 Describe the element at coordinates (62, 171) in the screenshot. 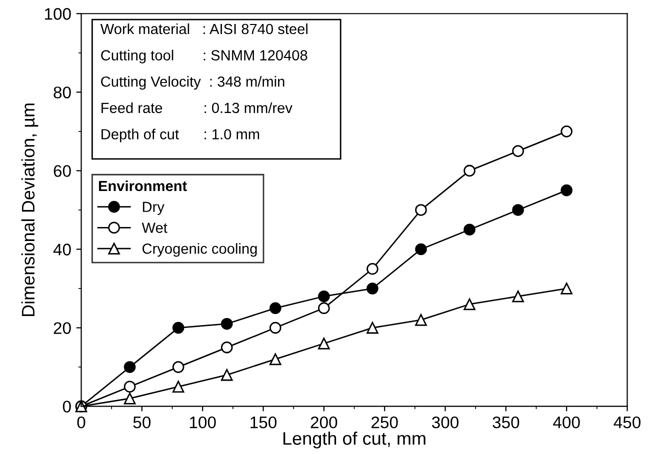

I see `y-tick-label: 60` at that location.